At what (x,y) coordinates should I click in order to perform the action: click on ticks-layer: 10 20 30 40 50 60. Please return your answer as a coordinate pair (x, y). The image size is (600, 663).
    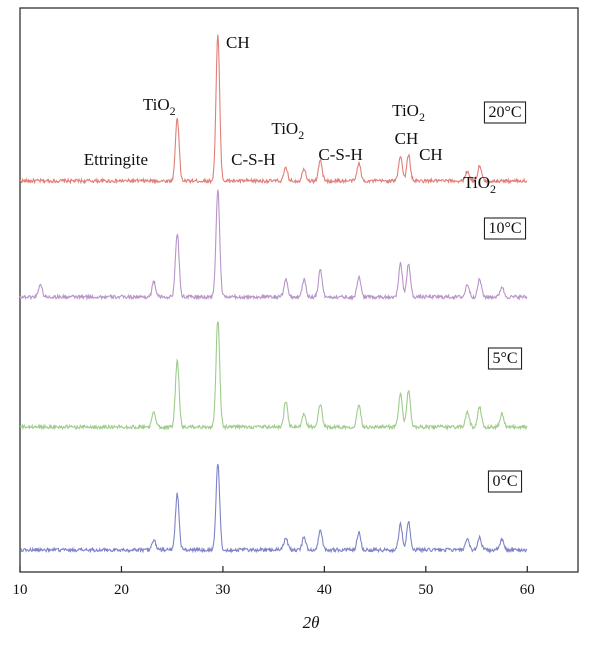
    Looking at the image, I should click on (274, 582).